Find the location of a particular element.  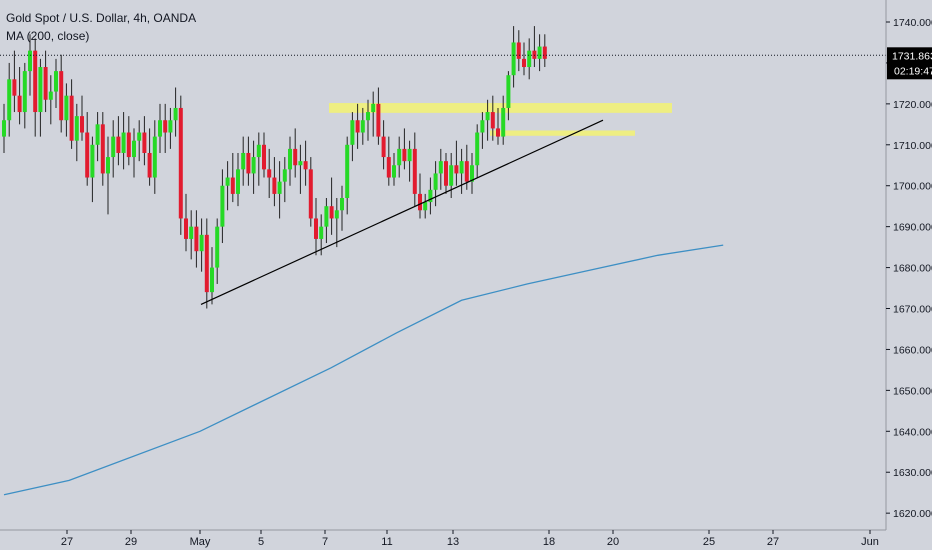

price-tick-label: 1680.000 is located at coordinates (912, 269).